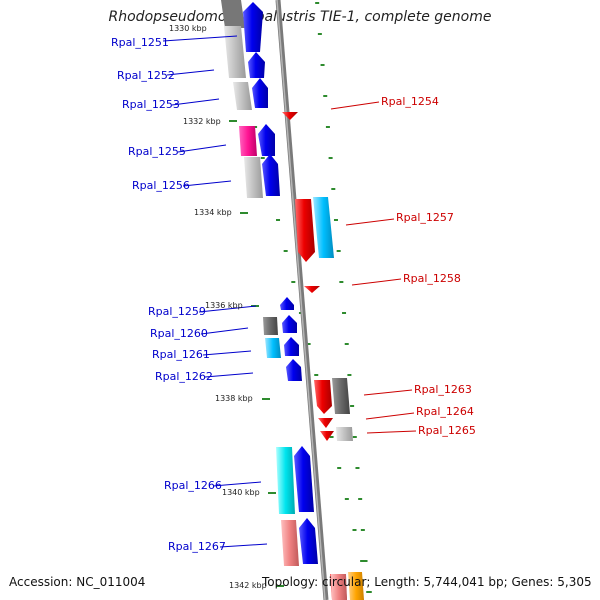  I want to click on cog-ring-forward, so click(260, 283).